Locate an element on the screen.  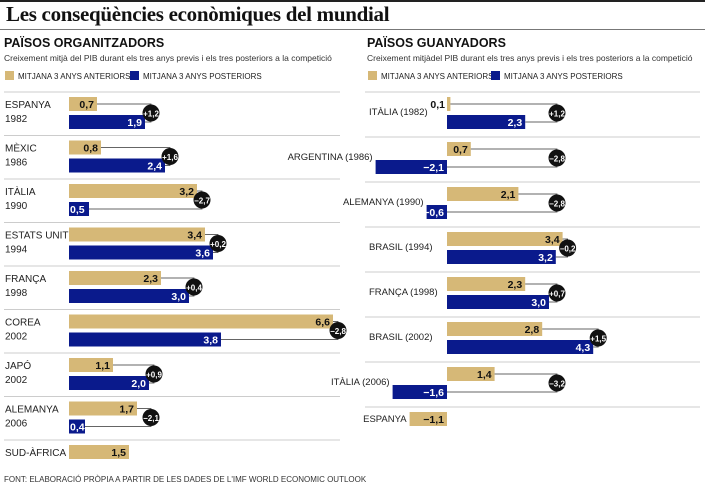
value-label-after: 0,4 is located at coordinates (77, 428).